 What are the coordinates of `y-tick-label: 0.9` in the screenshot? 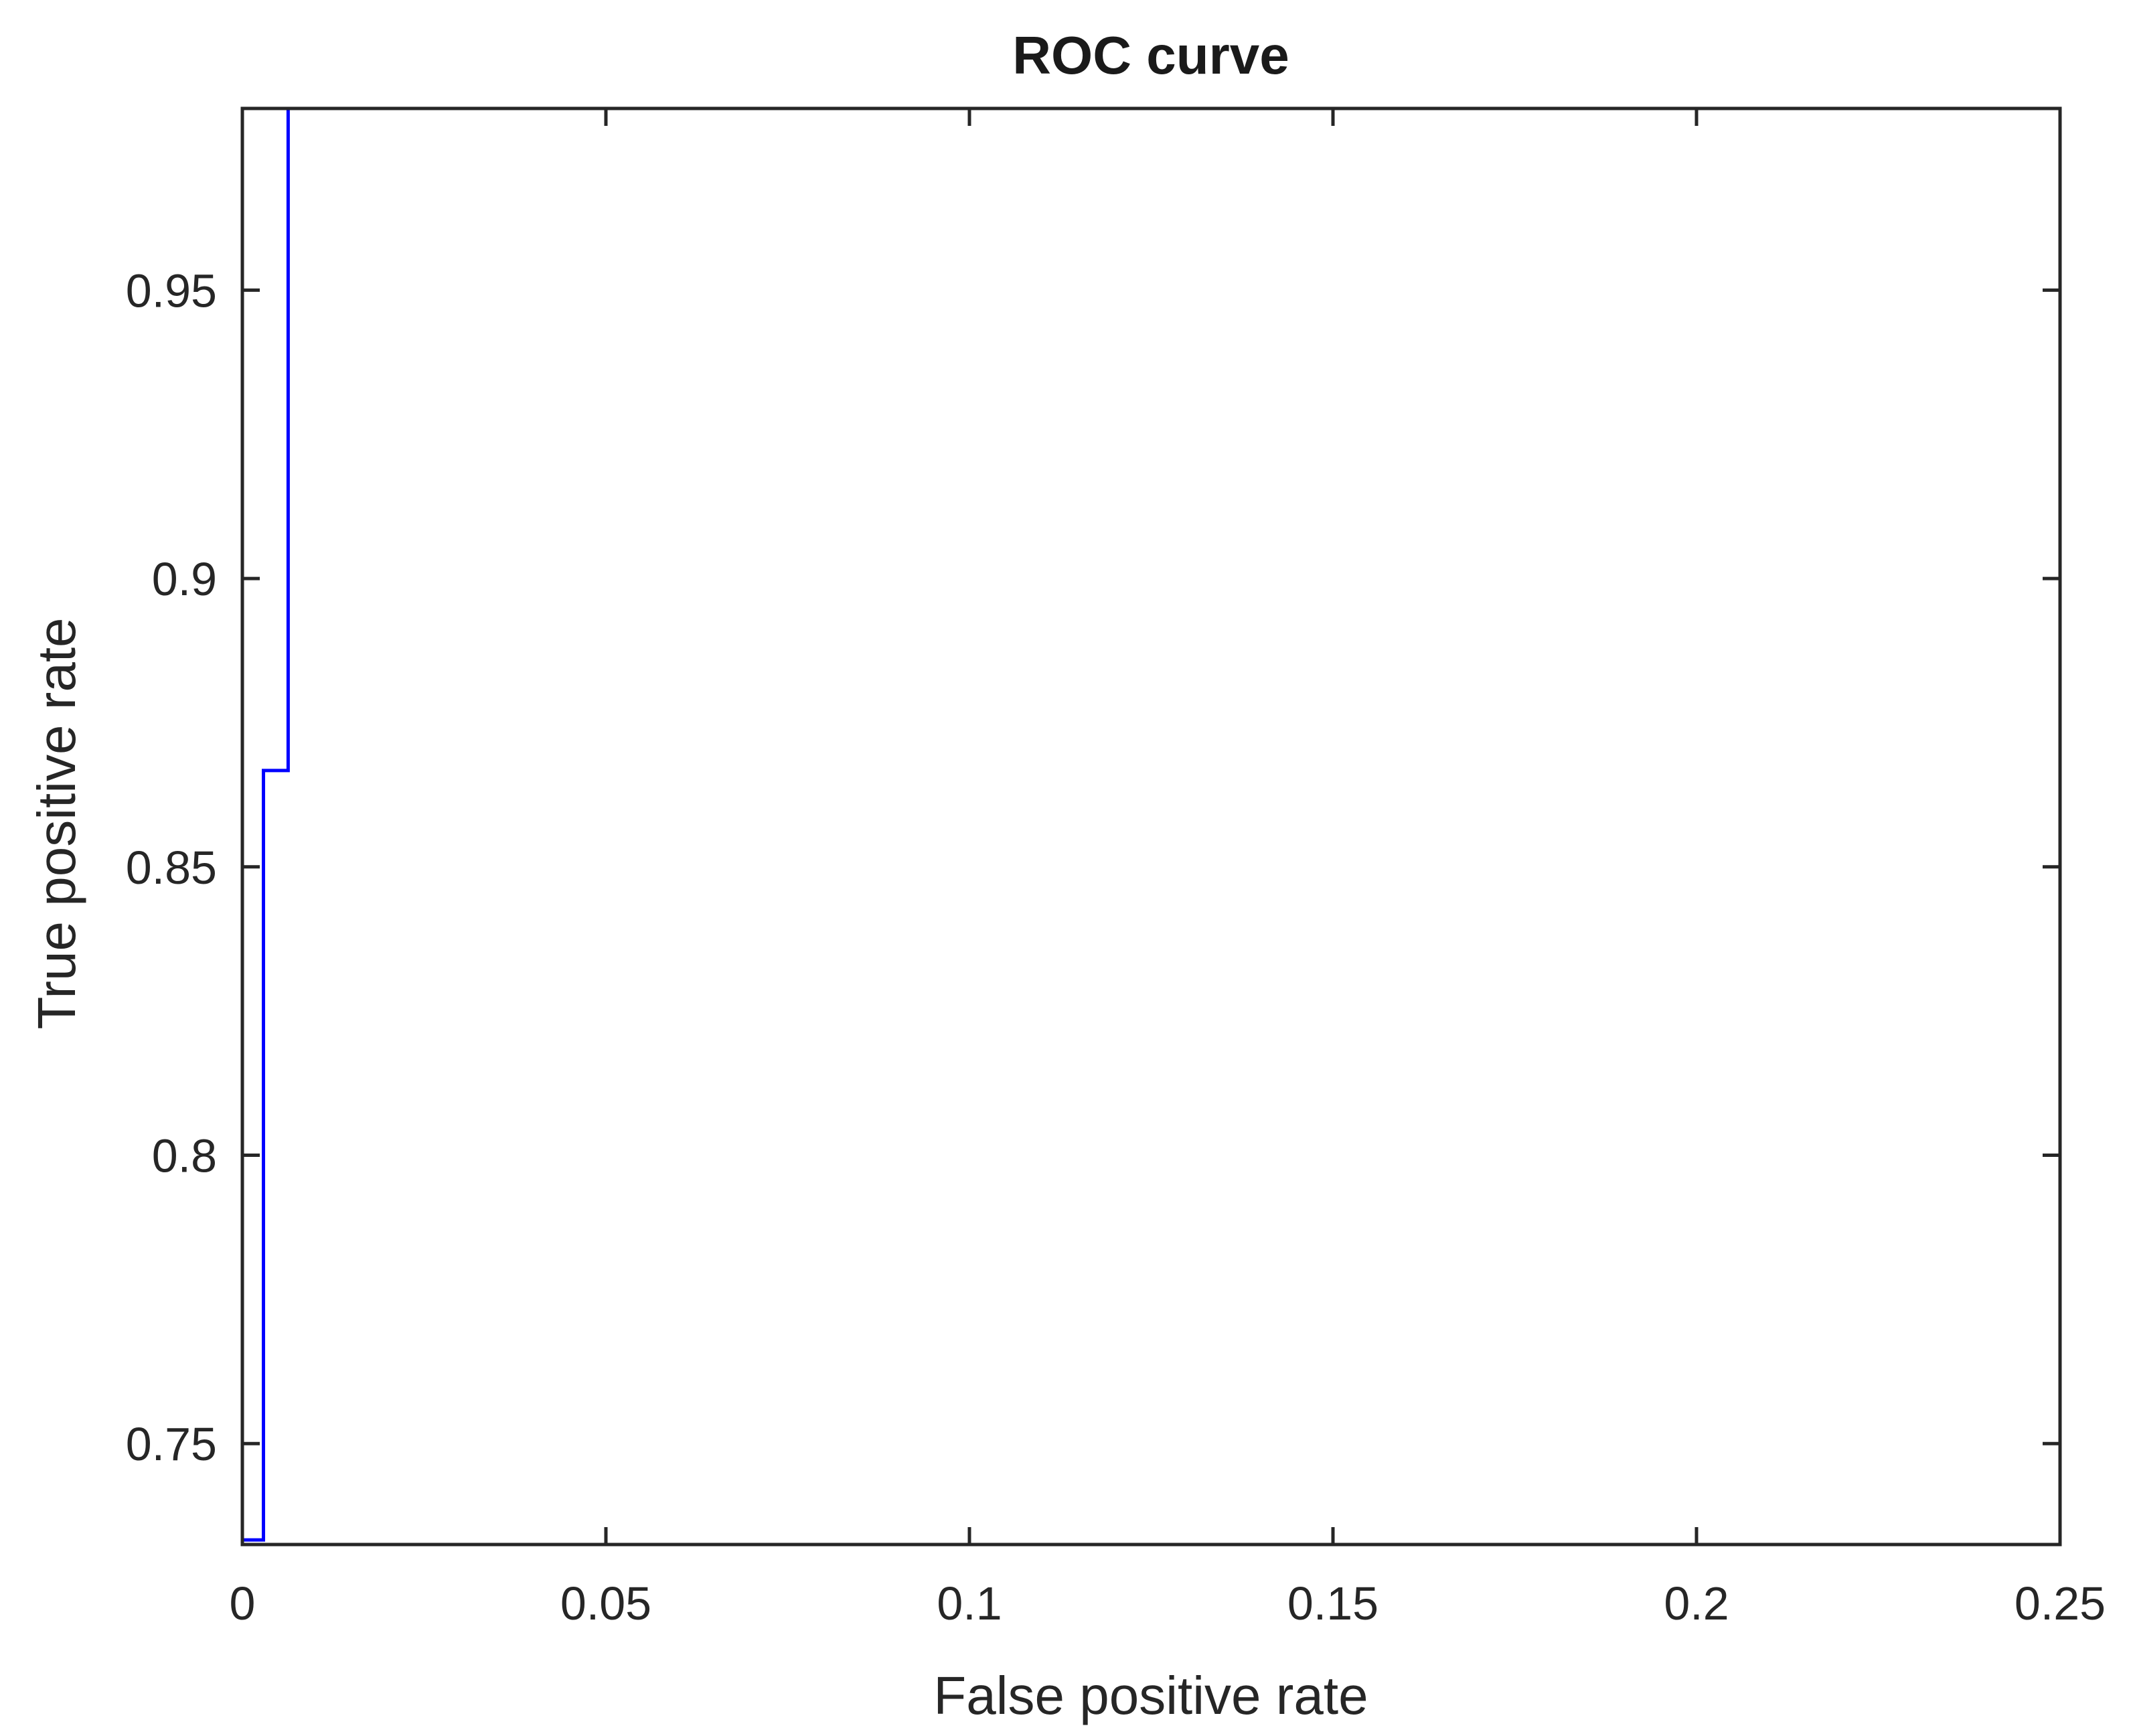 It's located at (185, 579).